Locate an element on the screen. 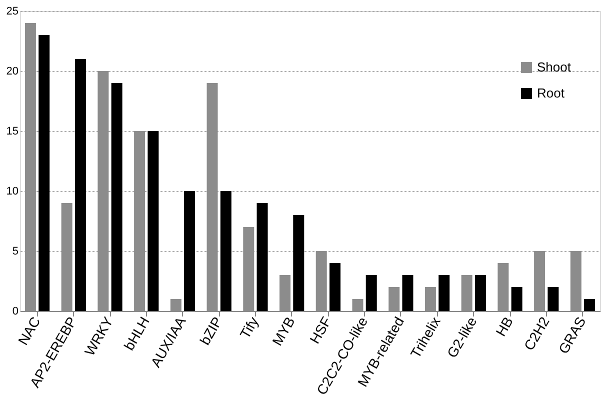 The image size is (615, 395). y-tick-label: 15 is located at coordinates (12, 132).